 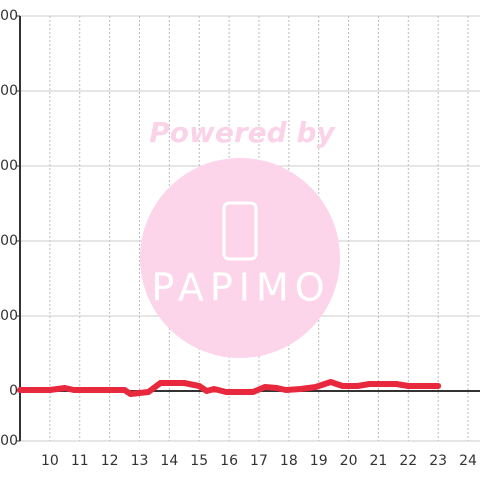 What do you see at coordinates (140, 461) in the screenshot?
I see `x-tick-label: 13` at bounding box center [140, 461].